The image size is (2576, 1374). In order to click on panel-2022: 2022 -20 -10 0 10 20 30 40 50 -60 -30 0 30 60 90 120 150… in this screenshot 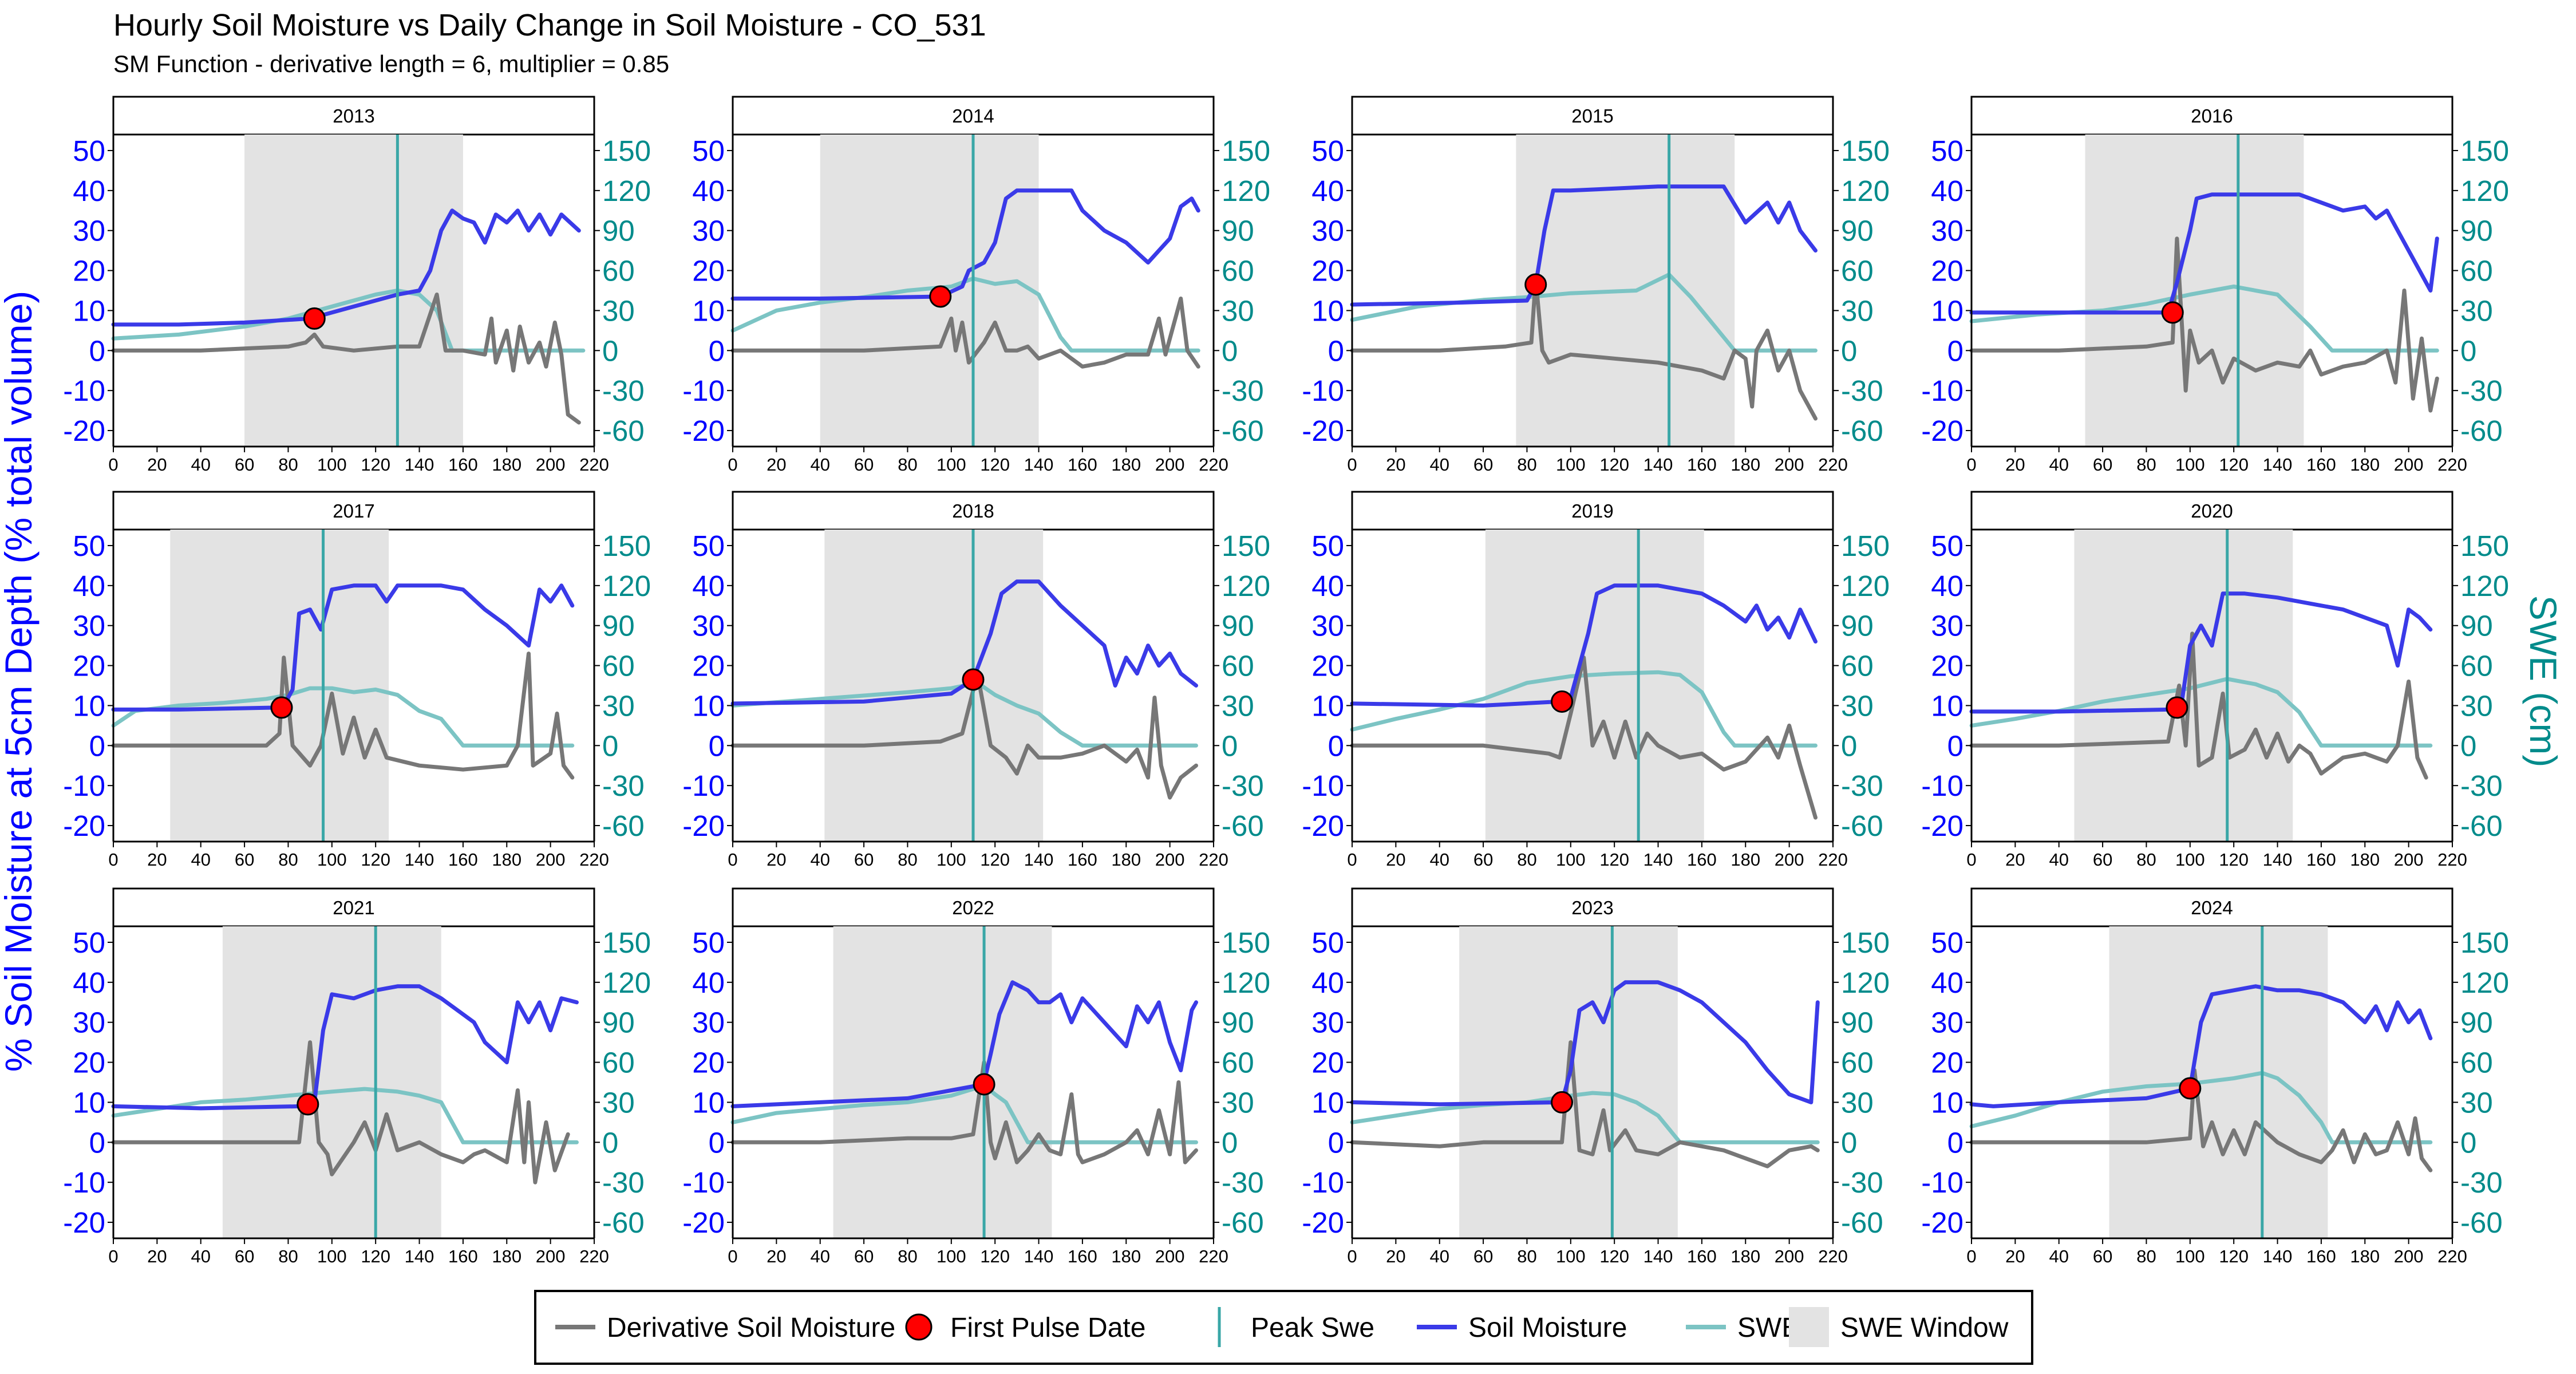, I will do `click(976, 1076)`.